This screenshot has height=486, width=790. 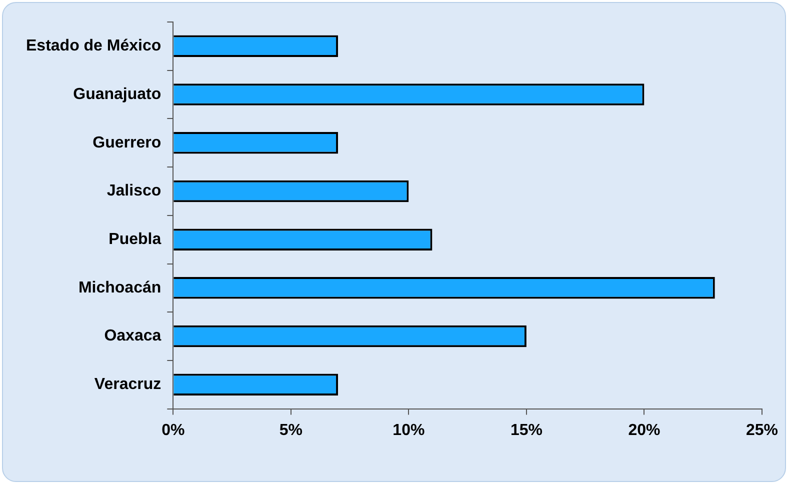 I want to click on x-tick-label: 10%, so click(x=408, y=430).